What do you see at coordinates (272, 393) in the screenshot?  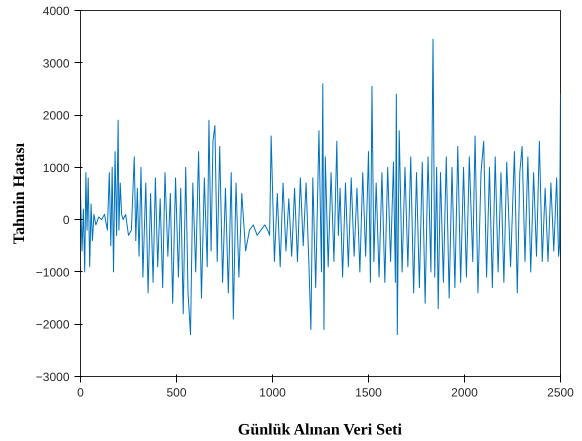 I see `x-tick-label: 1000` at bounding box center [272, 393].